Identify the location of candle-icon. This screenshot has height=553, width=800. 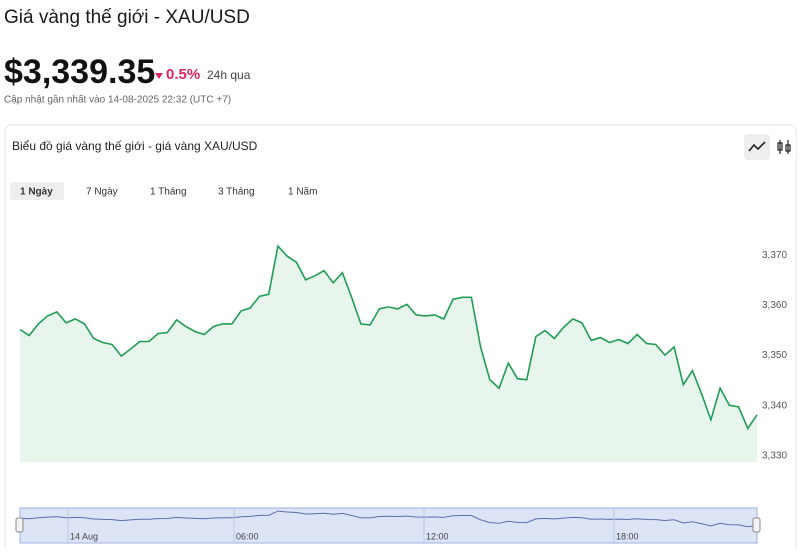
(784, 147).